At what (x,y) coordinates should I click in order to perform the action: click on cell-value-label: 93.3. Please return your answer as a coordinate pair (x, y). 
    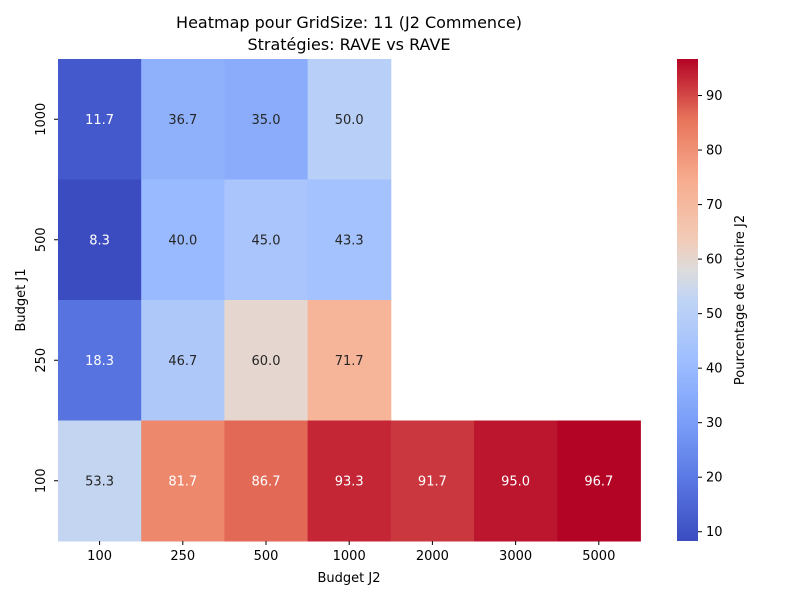
    Looking at the image, I should click on (349, 481).